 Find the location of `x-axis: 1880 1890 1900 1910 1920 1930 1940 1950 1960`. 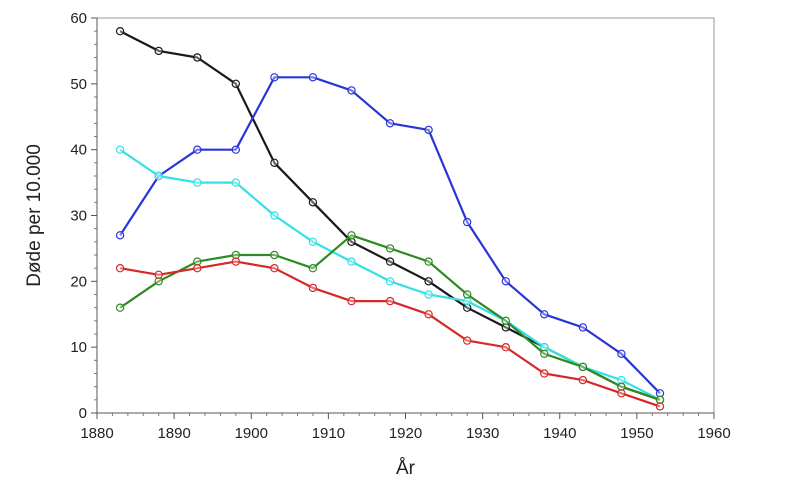

x-axis: 1880 1890 1900 1910 1920 1930 1940 1950 1960 is located at coordinates (405, 427).